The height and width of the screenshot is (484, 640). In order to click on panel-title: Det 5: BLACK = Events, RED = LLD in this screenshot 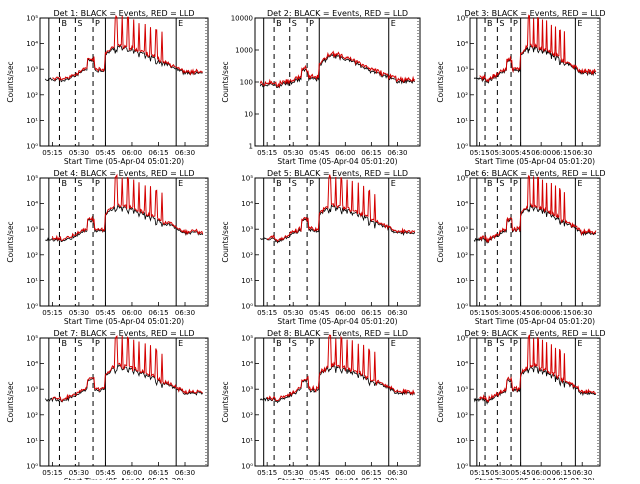, I will do `click(337, 173)`.